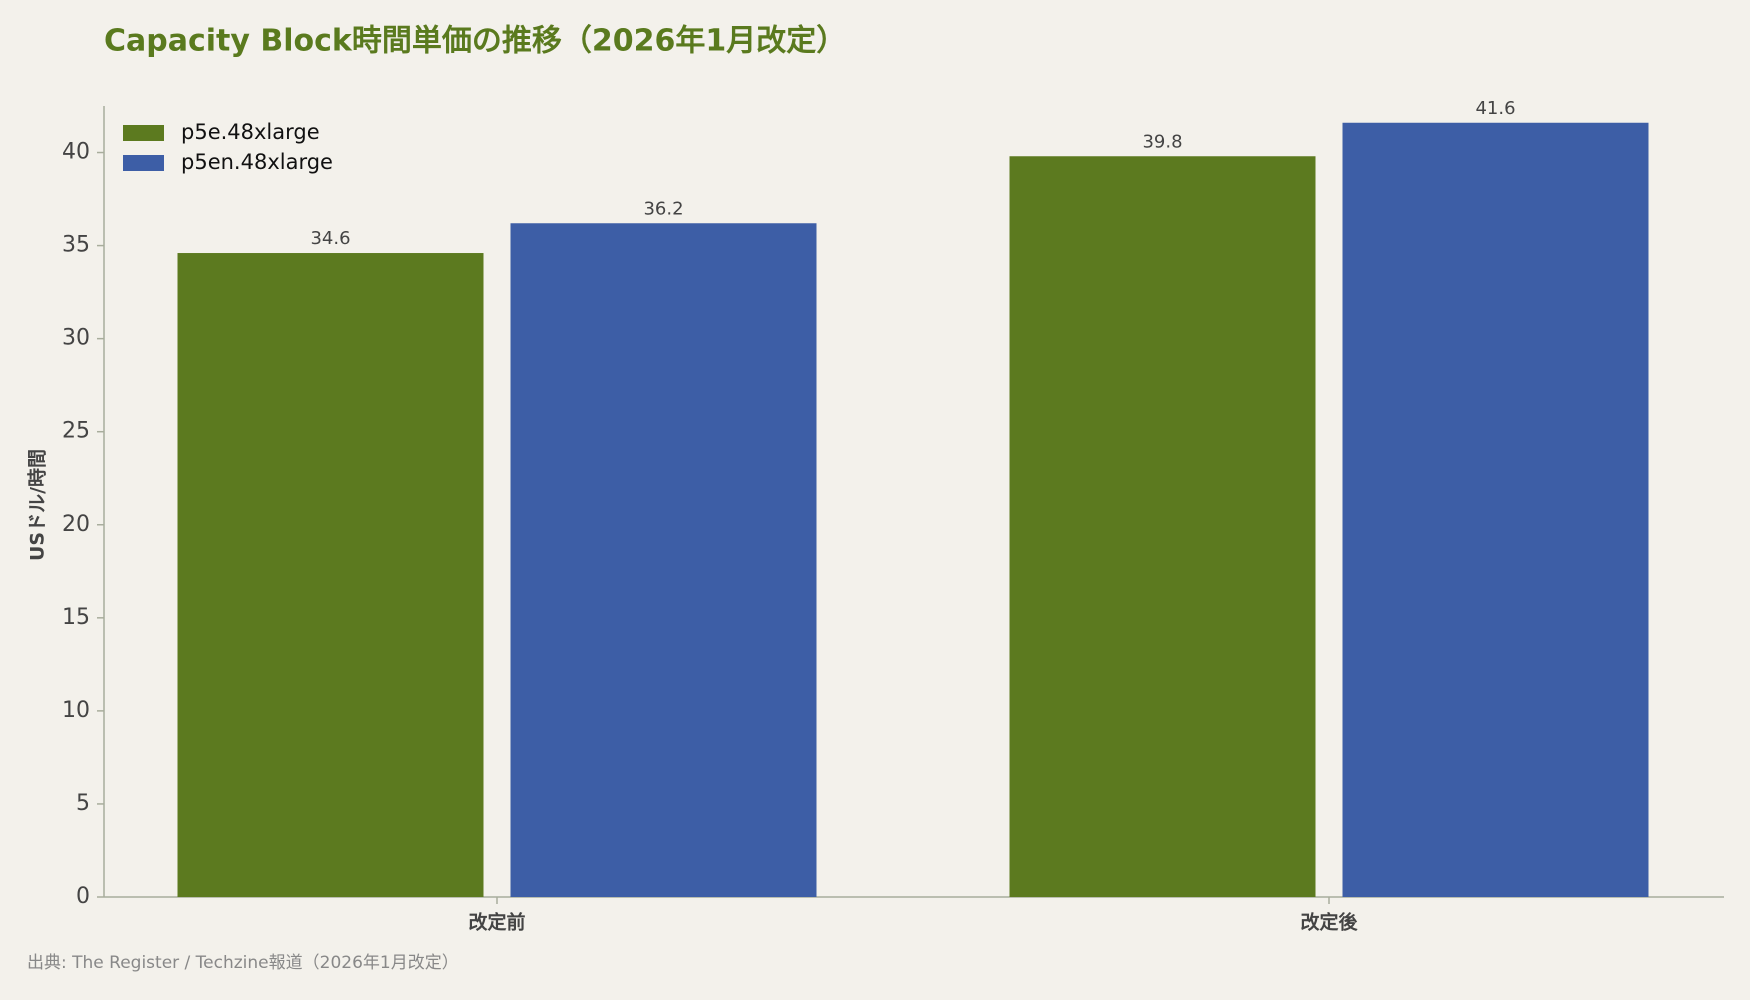 The height and width of the screenshot is (1000, 1750). What do you see at coordinates (83, 803) in the screenshot?
I see `y-tick-label: 5` at bounding box center [83, 803].